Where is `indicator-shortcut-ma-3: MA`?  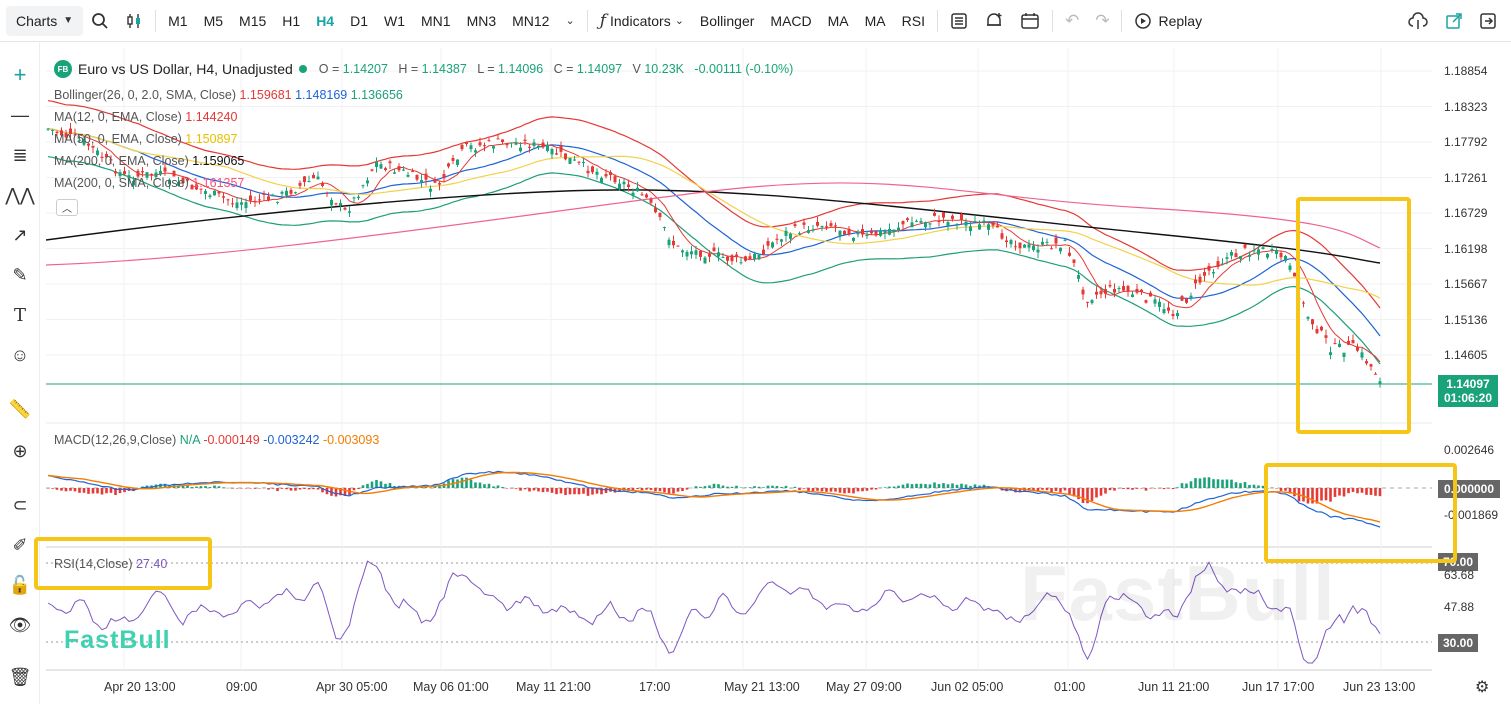 indicator-shortcut-ma-3: MA is located at coordinates (875, 20).